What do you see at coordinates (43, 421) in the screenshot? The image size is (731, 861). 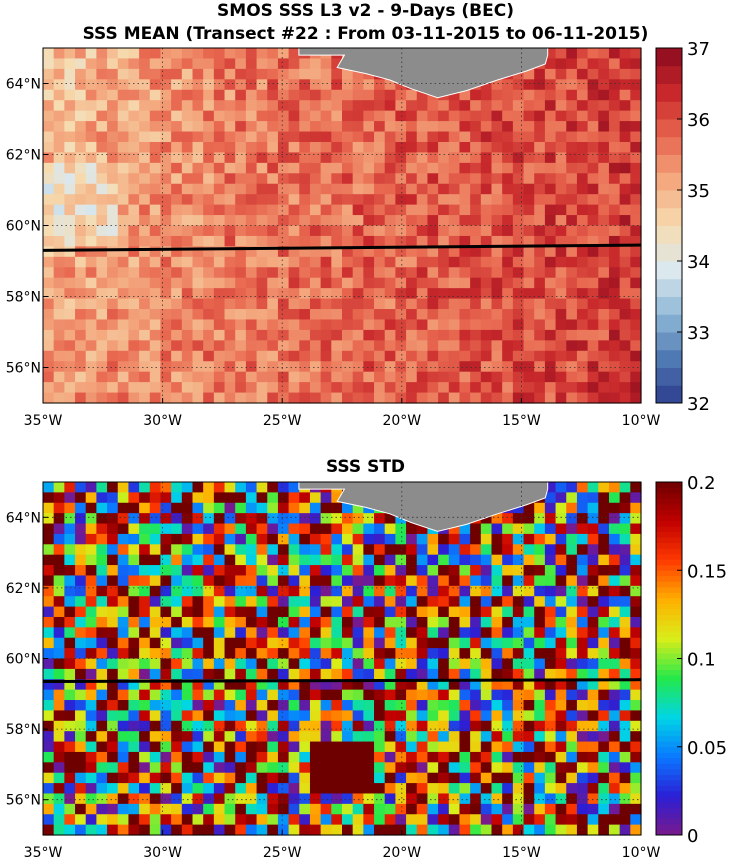 I see `x-tick-label: 35°W` at bounding box center [43, 421].